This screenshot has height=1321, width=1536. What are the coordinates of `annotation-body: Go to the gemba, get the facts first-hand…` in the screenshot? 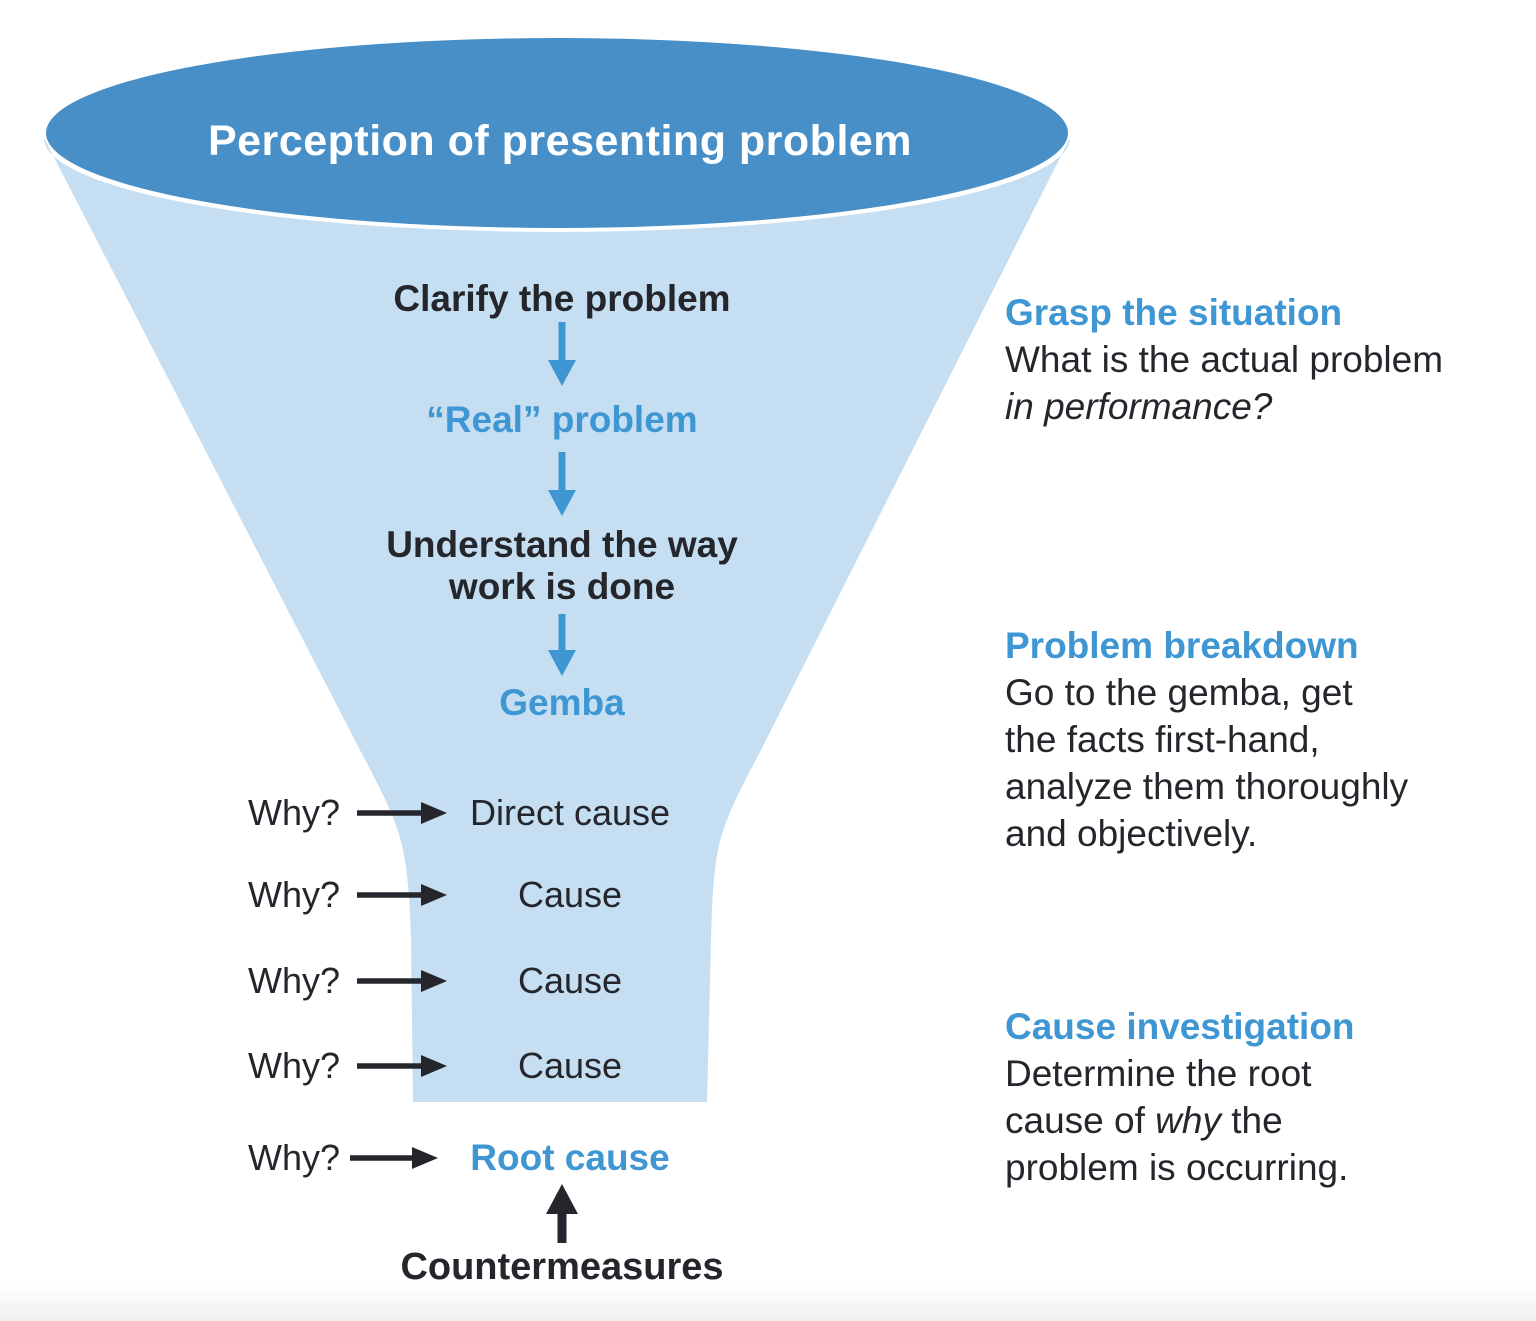 It's located at (1207, 763).